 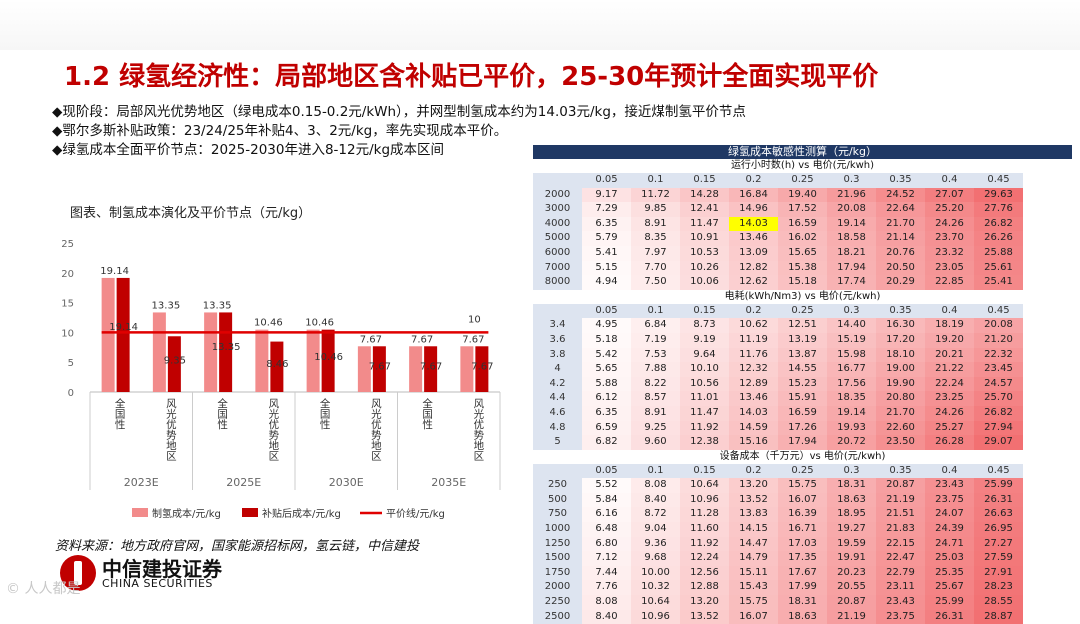 What do you see at coordinates (557, 384) in the screenshot?
I see `table-row-header: 4.2` at bounding box center [557, 384].